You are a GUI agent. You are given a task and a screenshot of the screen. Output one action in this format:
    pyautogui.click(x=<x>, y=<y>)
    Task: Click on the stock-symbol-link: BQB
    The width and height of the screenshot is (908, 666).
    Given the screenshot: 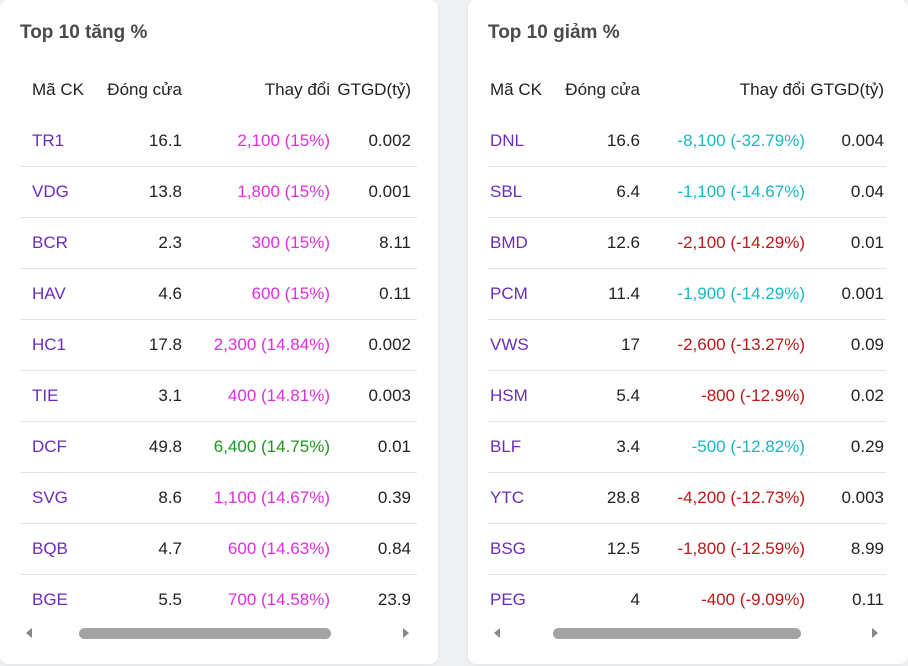 What is the action you would take?
    pyautogui.click(x=50, y=548)
    